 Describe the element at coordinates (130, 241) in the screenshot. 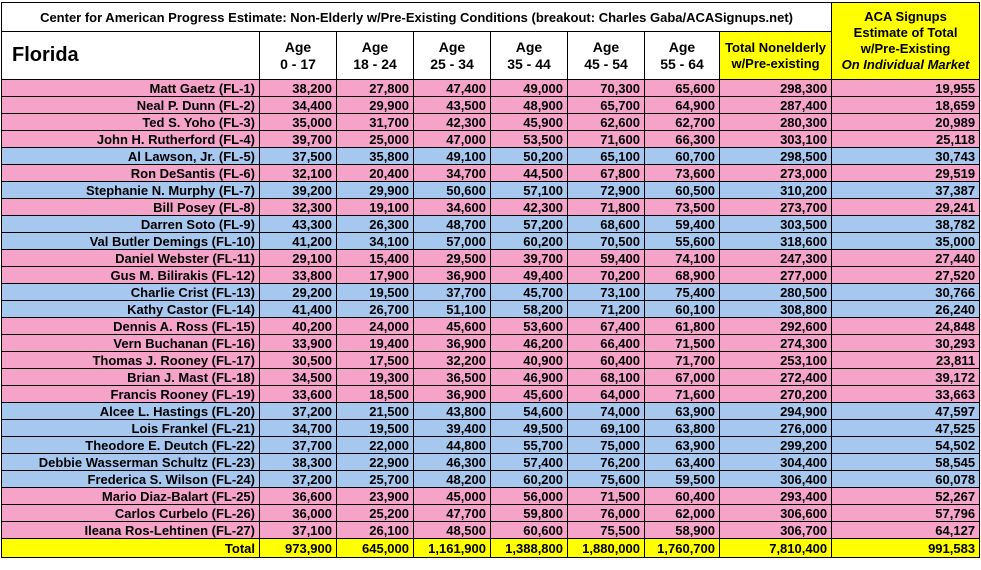

I see `district-name: Val Butler Demings (FL-10)` at that location.